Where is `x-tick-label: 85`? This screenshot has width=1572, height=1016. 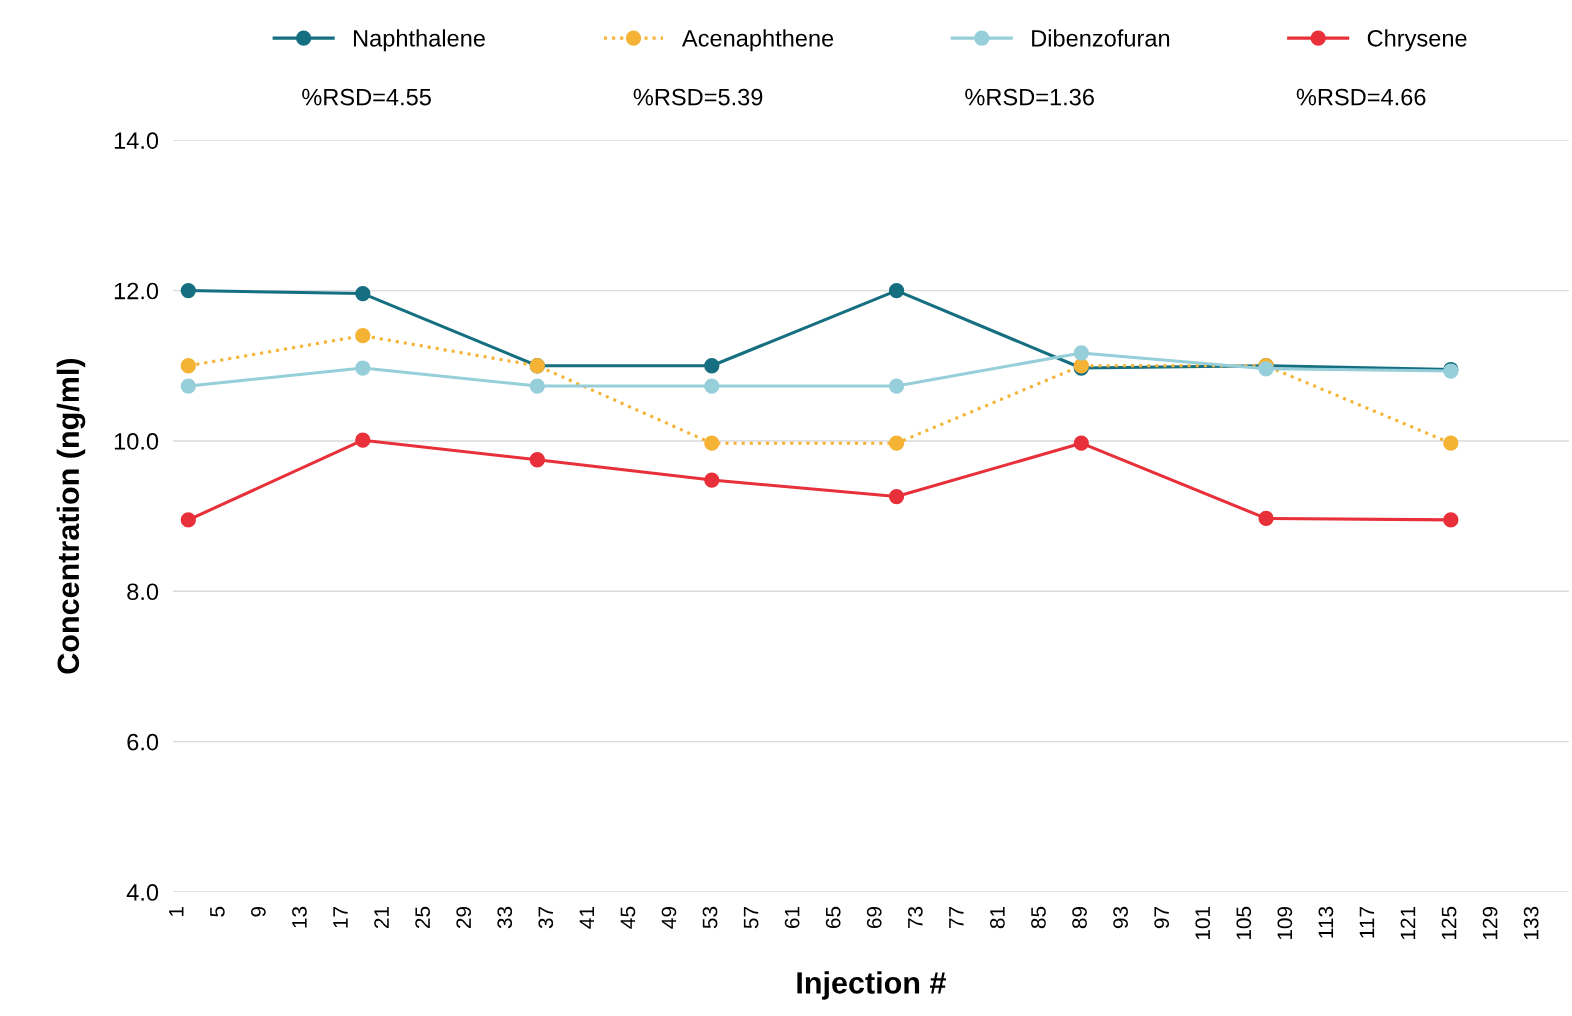
x-tick-label: 85 is located at coordinates (1038, 917).